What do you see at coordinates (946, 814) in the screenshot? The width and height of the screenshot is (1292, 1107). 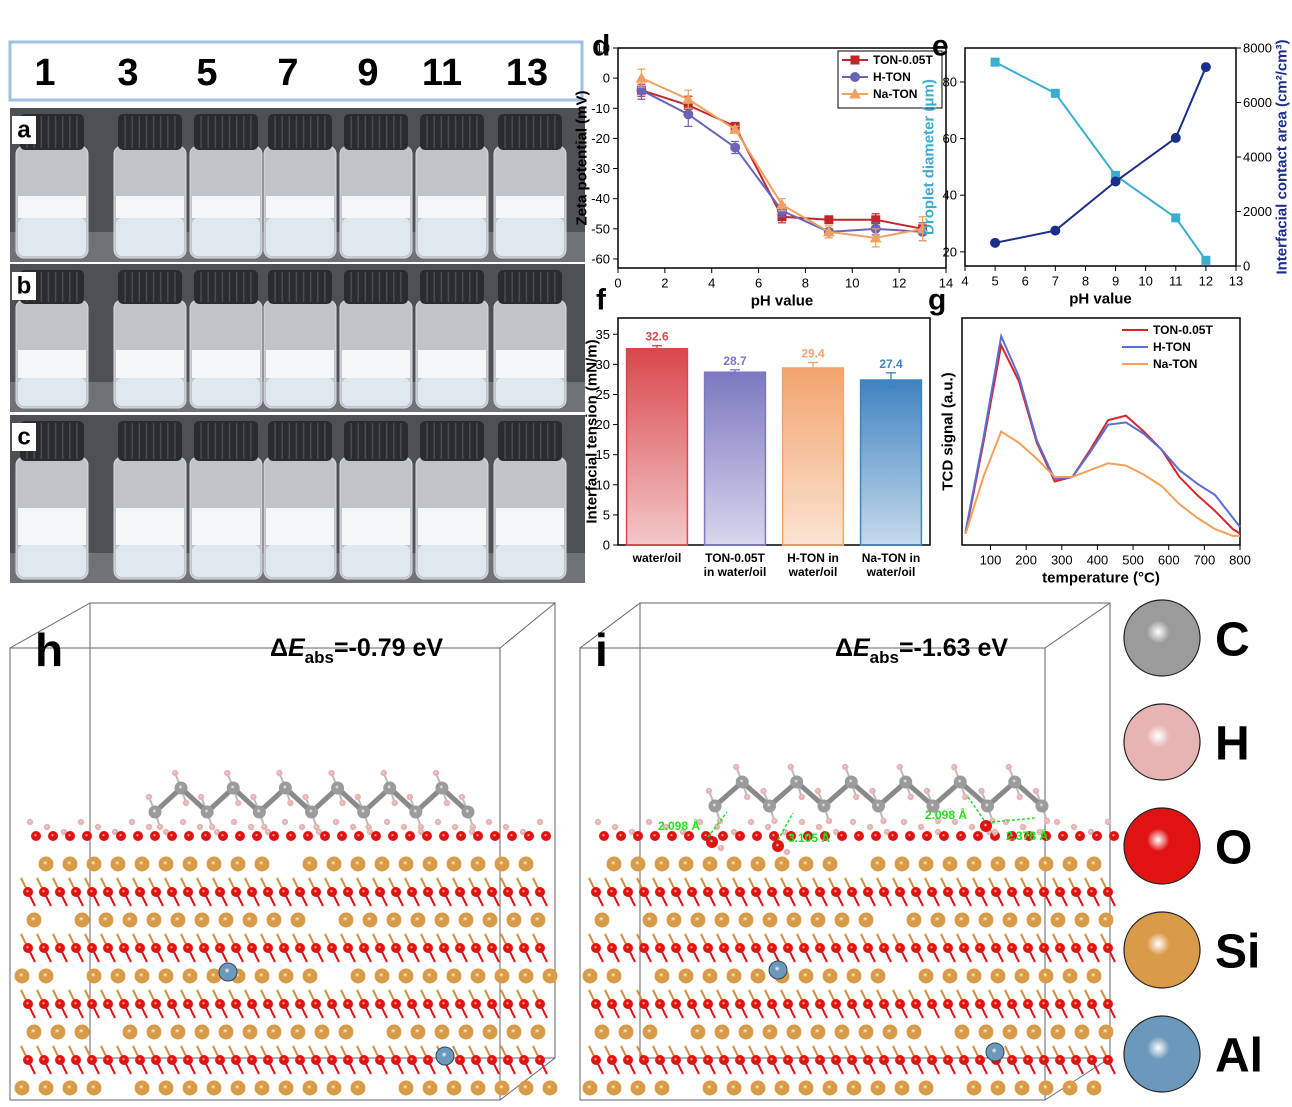 I see `distance-label: 2.098 Å` at bounding box center [946, 814].